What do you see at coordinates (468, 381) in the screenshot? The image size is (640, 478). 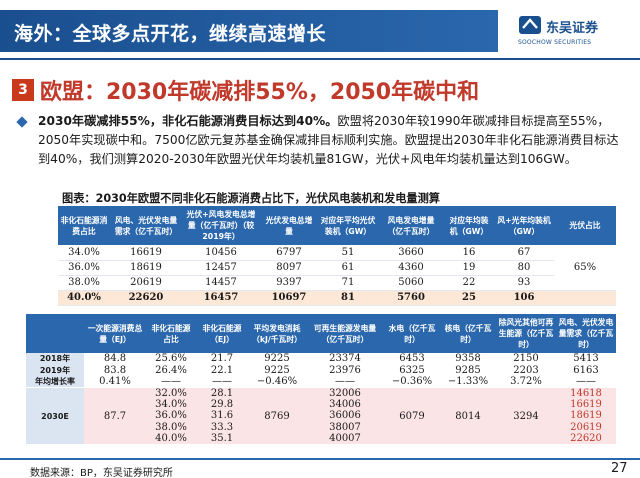 I see `table-cell: −1.33%` at bounding box center [468, 381].